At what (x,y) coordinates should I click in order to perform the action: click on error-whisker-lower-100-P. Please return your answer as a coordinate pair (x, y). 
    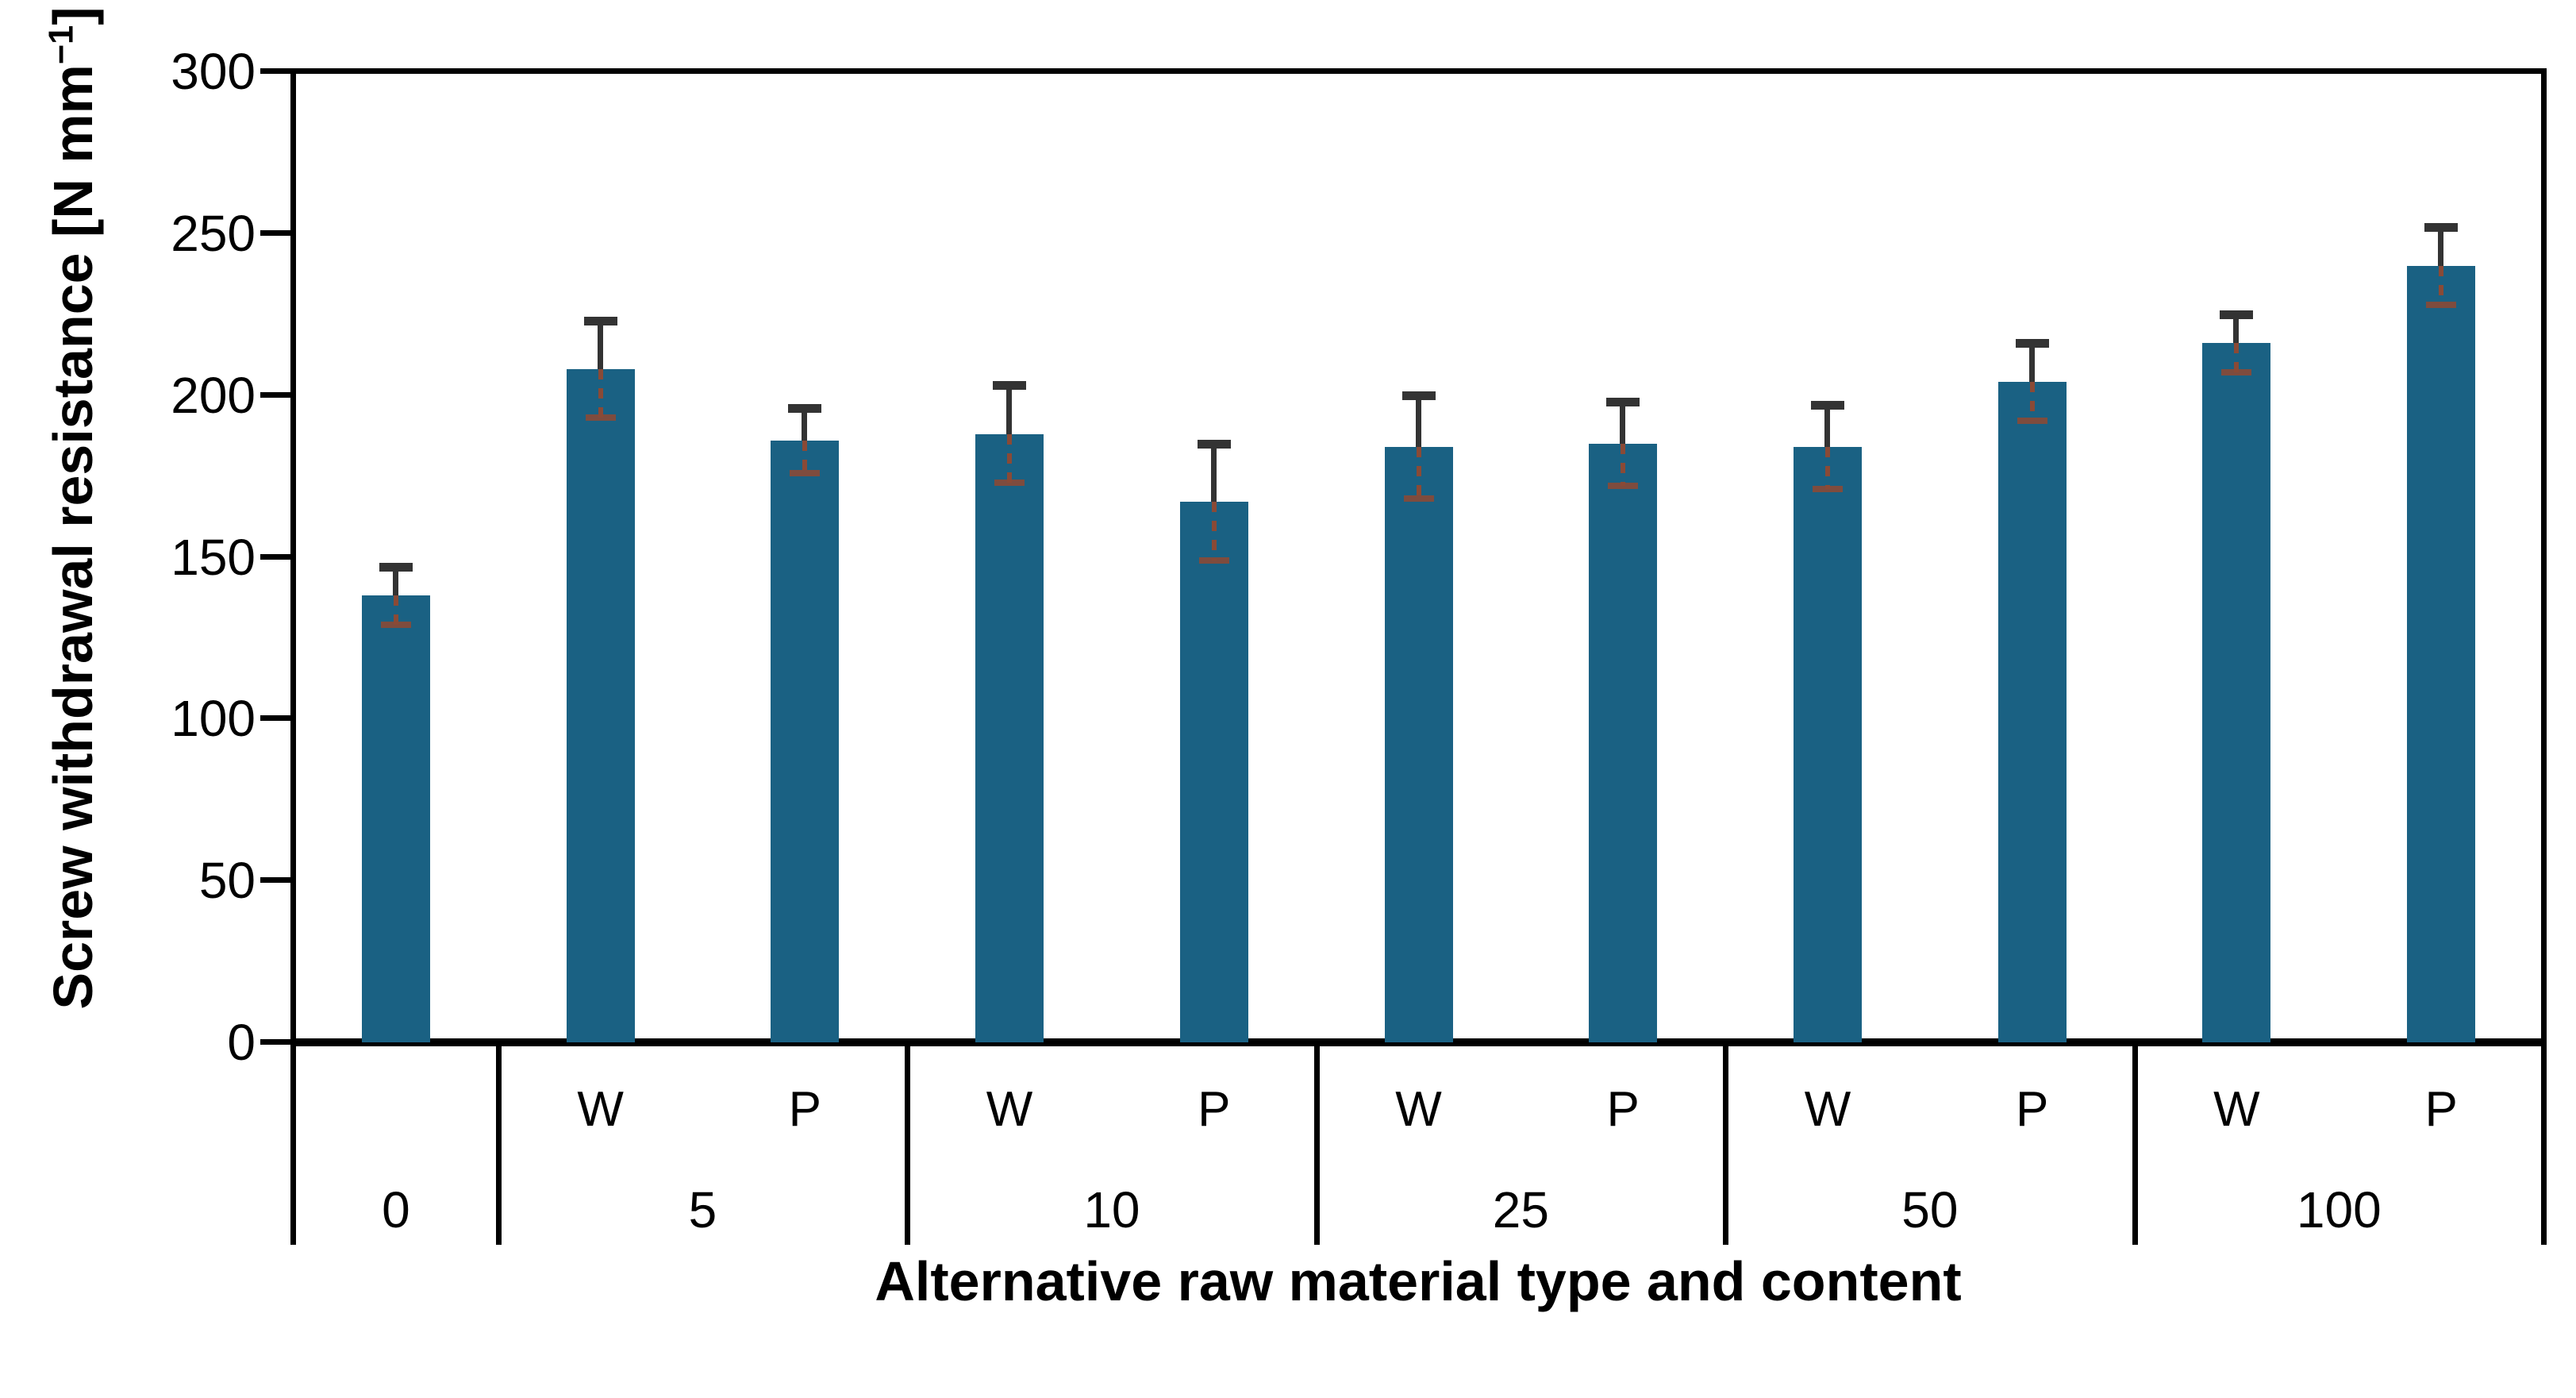
    Looking at the image, I should click on (2441, 285).